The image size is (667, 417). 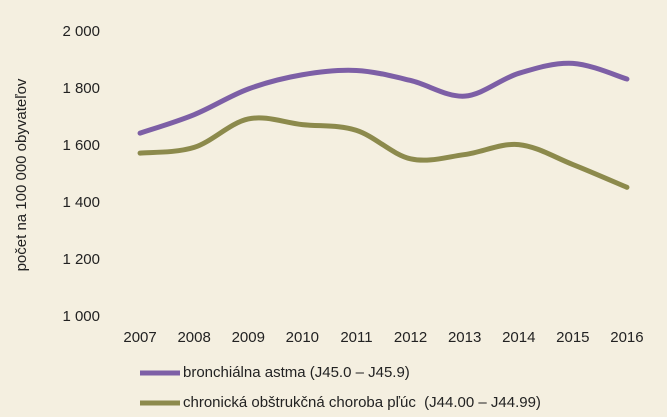 I want to click on x-tick-label: 2012, so click(x=410, y=337).